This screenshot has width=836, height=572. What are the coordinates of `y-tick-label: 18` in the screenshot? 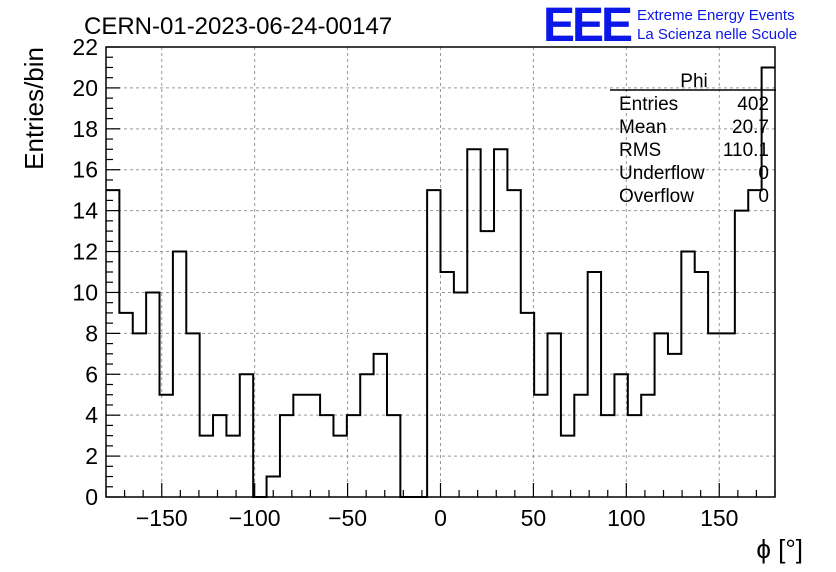 It's located at (85, 129).